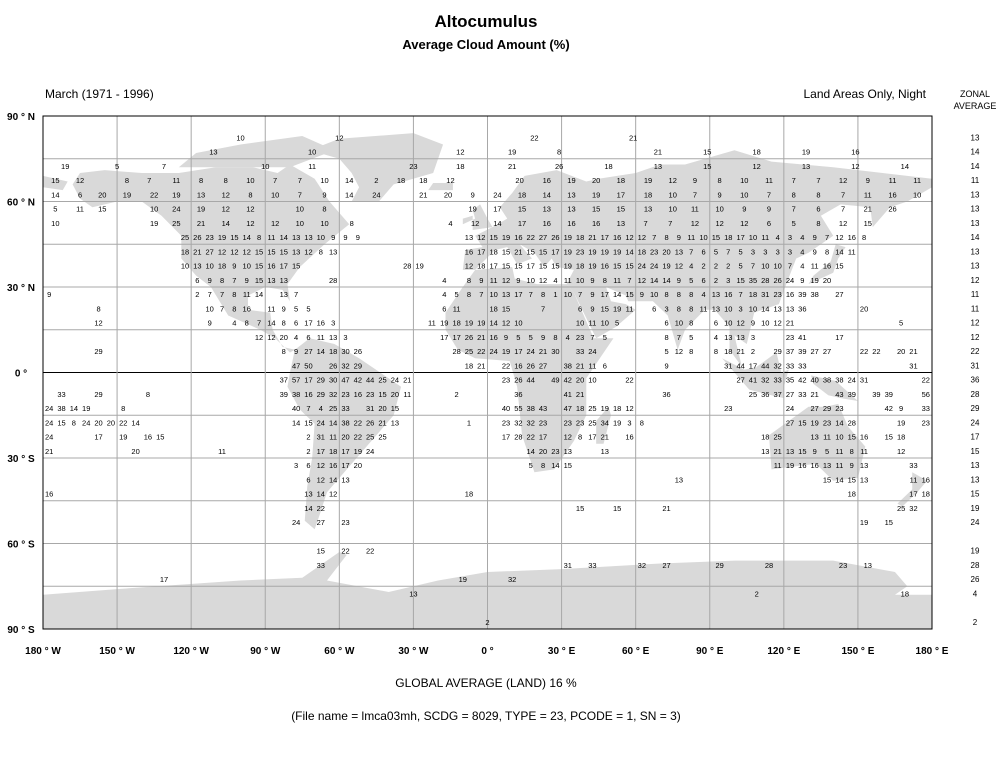  Describe the element at coordinates (839, 394) in the screenshot. I see `grid-cell-value: 43` at that location.